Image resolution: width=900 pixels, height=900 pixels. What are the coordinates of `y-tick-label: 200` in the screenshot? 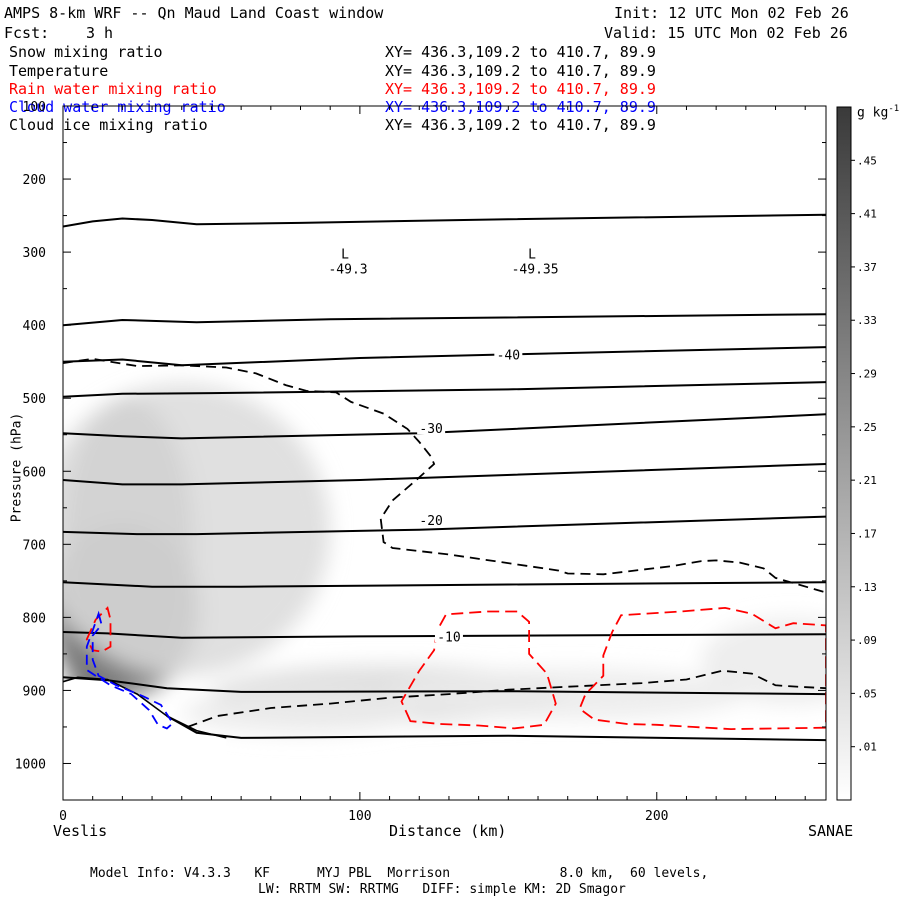 It's located at (34, 180).